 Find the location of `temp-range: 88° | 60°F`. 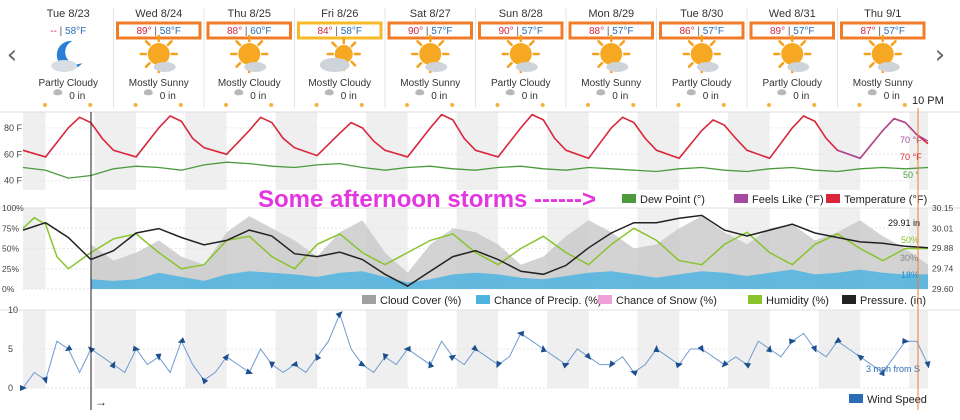

temp-range: 88° | 60°F is located at coordinates (249, 31).